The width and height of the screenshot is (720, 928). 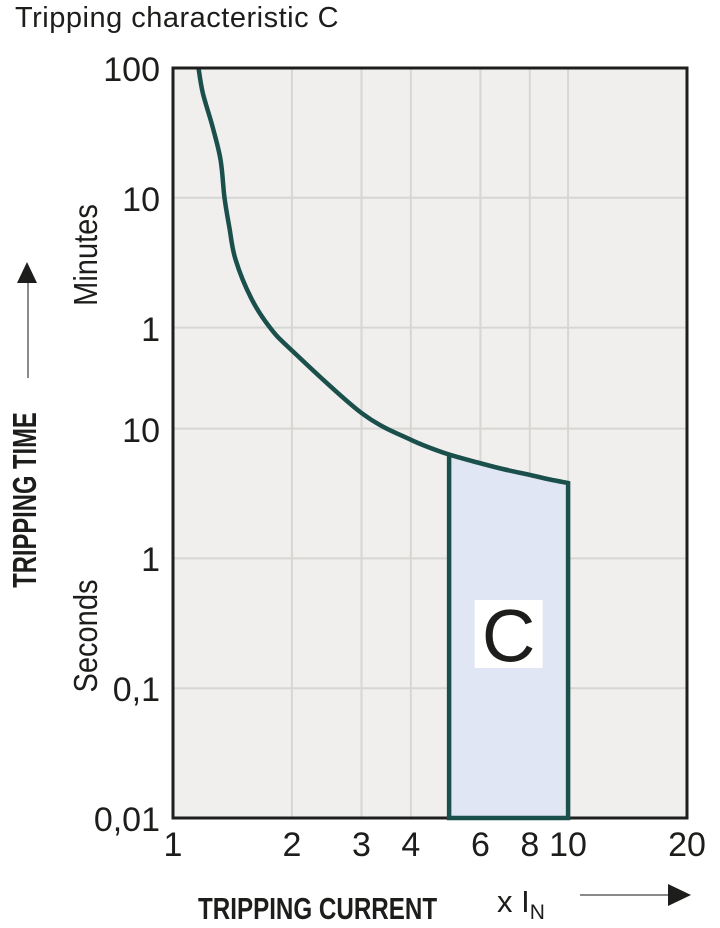 I want to click on x-unit-prefix: x I, so click(x=513, y=901).